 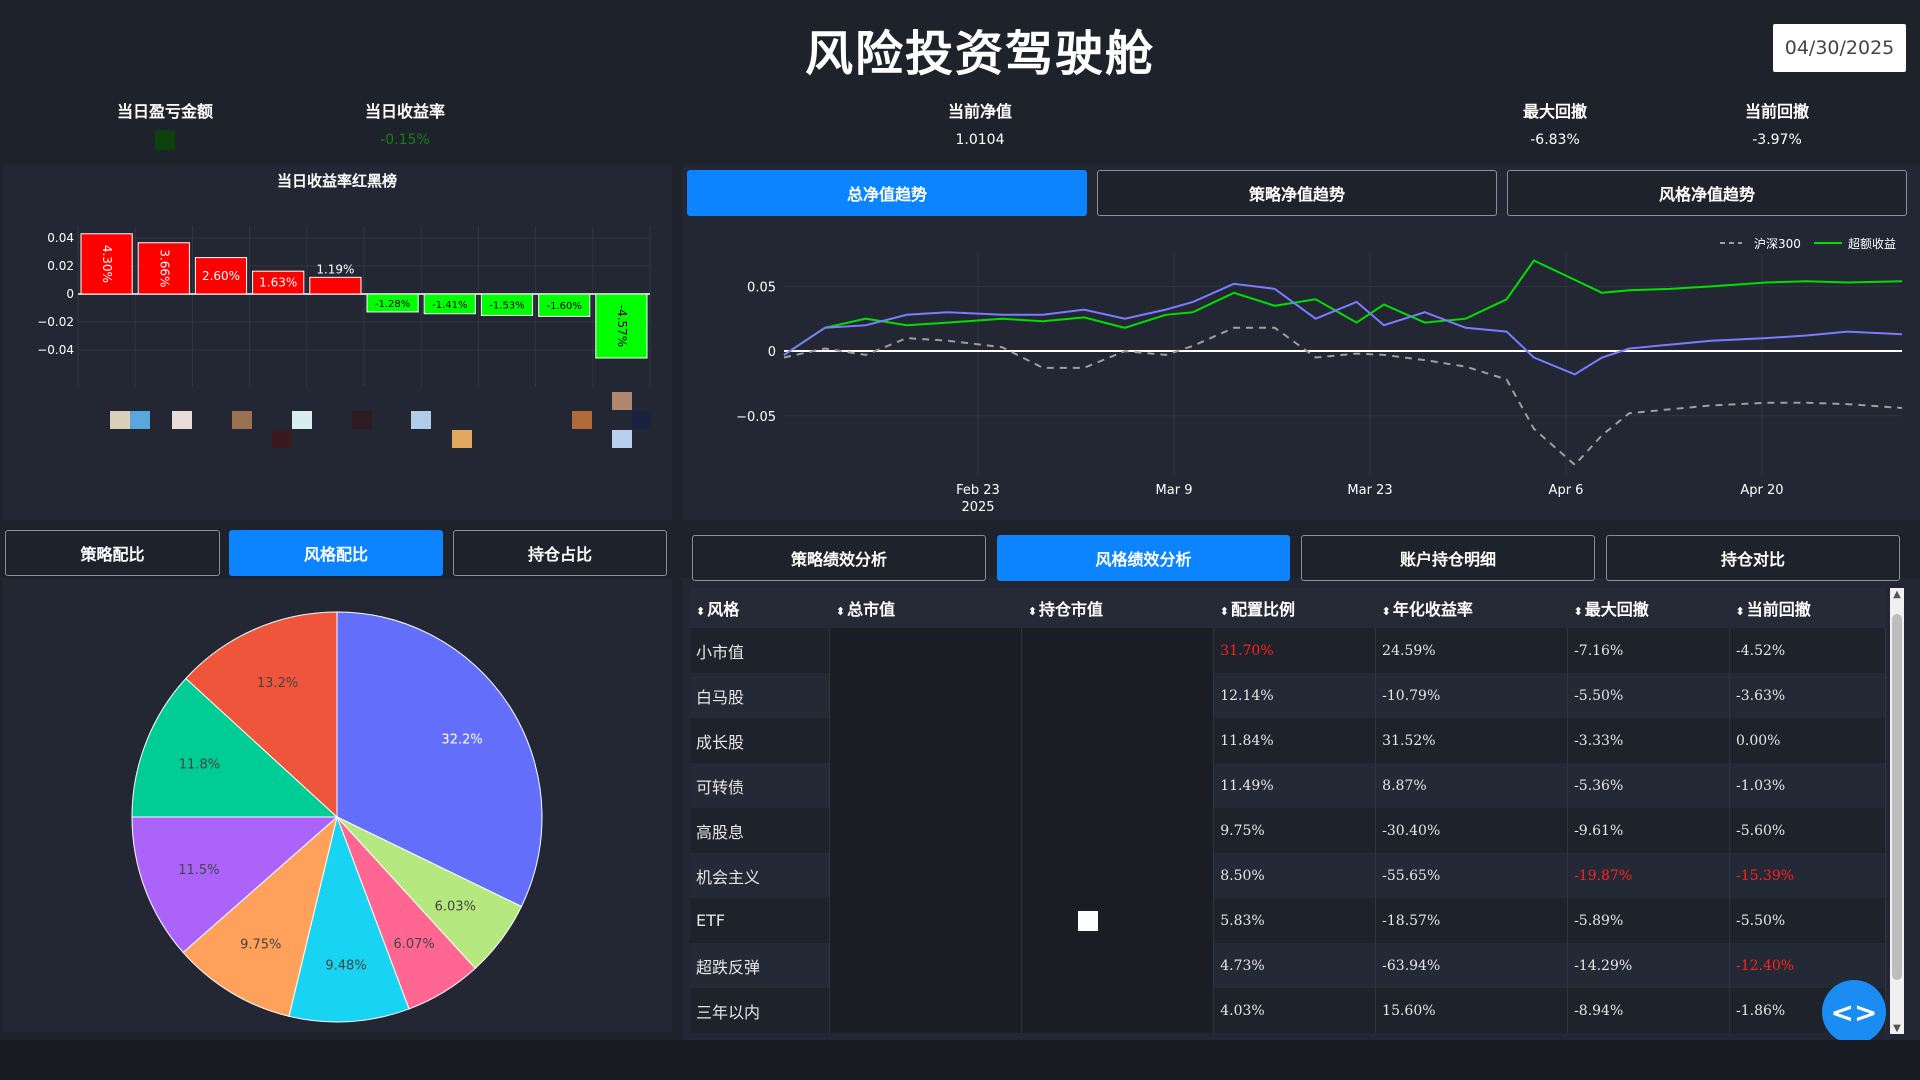 I want to click on table-cell: -3.33%, so click(x=1648, y=740).